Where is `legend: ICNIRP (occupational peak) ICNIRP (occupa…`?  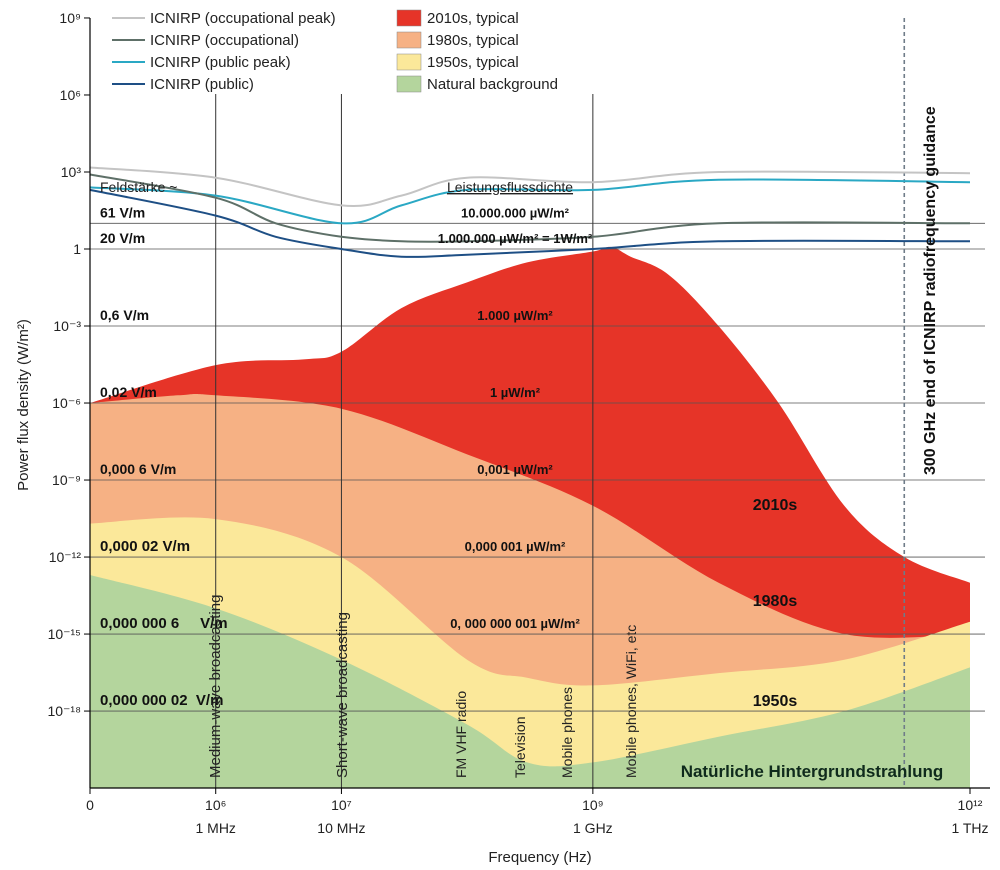
legend: ICNIRP (occupational peak) ICNIRP (occupa… is located at coordinates (335, 51).